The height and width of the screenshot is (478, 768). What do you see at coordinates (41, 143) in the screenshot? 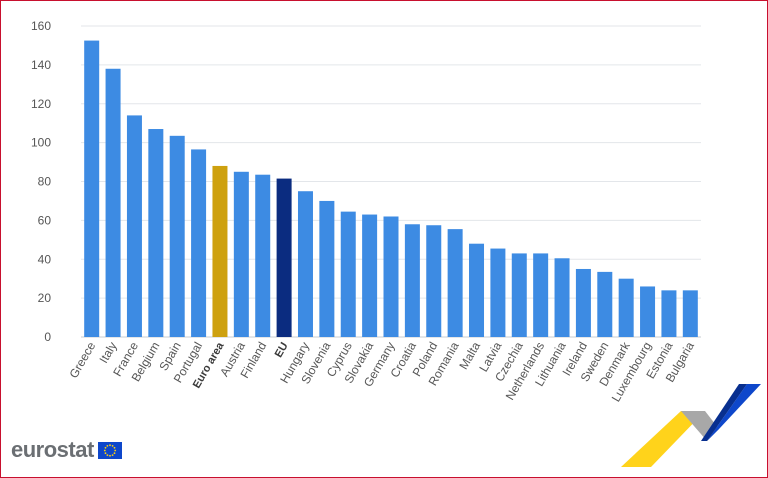
I see `y-tick-label: 100` at bounding box center [41, 143].